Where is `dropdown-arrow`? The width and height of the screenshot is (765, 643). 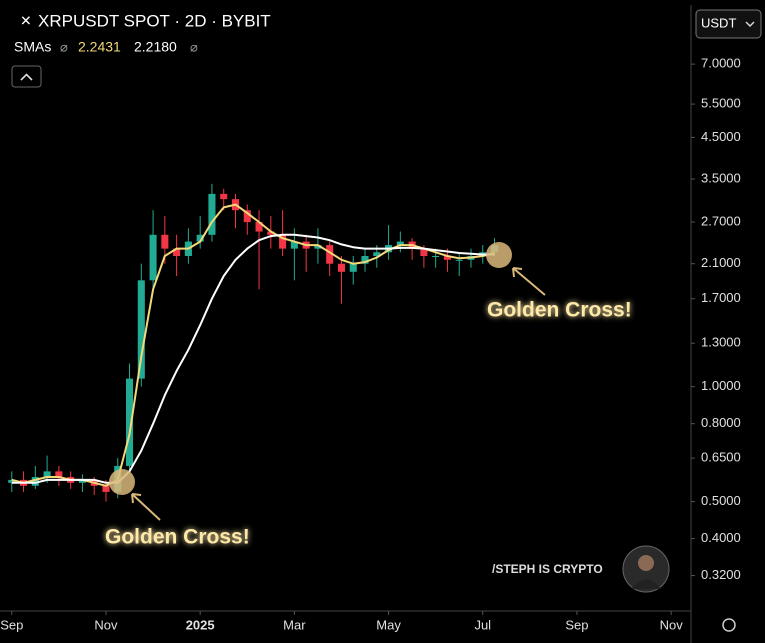 dropdown-arrow is located at coordinates (750, 24).